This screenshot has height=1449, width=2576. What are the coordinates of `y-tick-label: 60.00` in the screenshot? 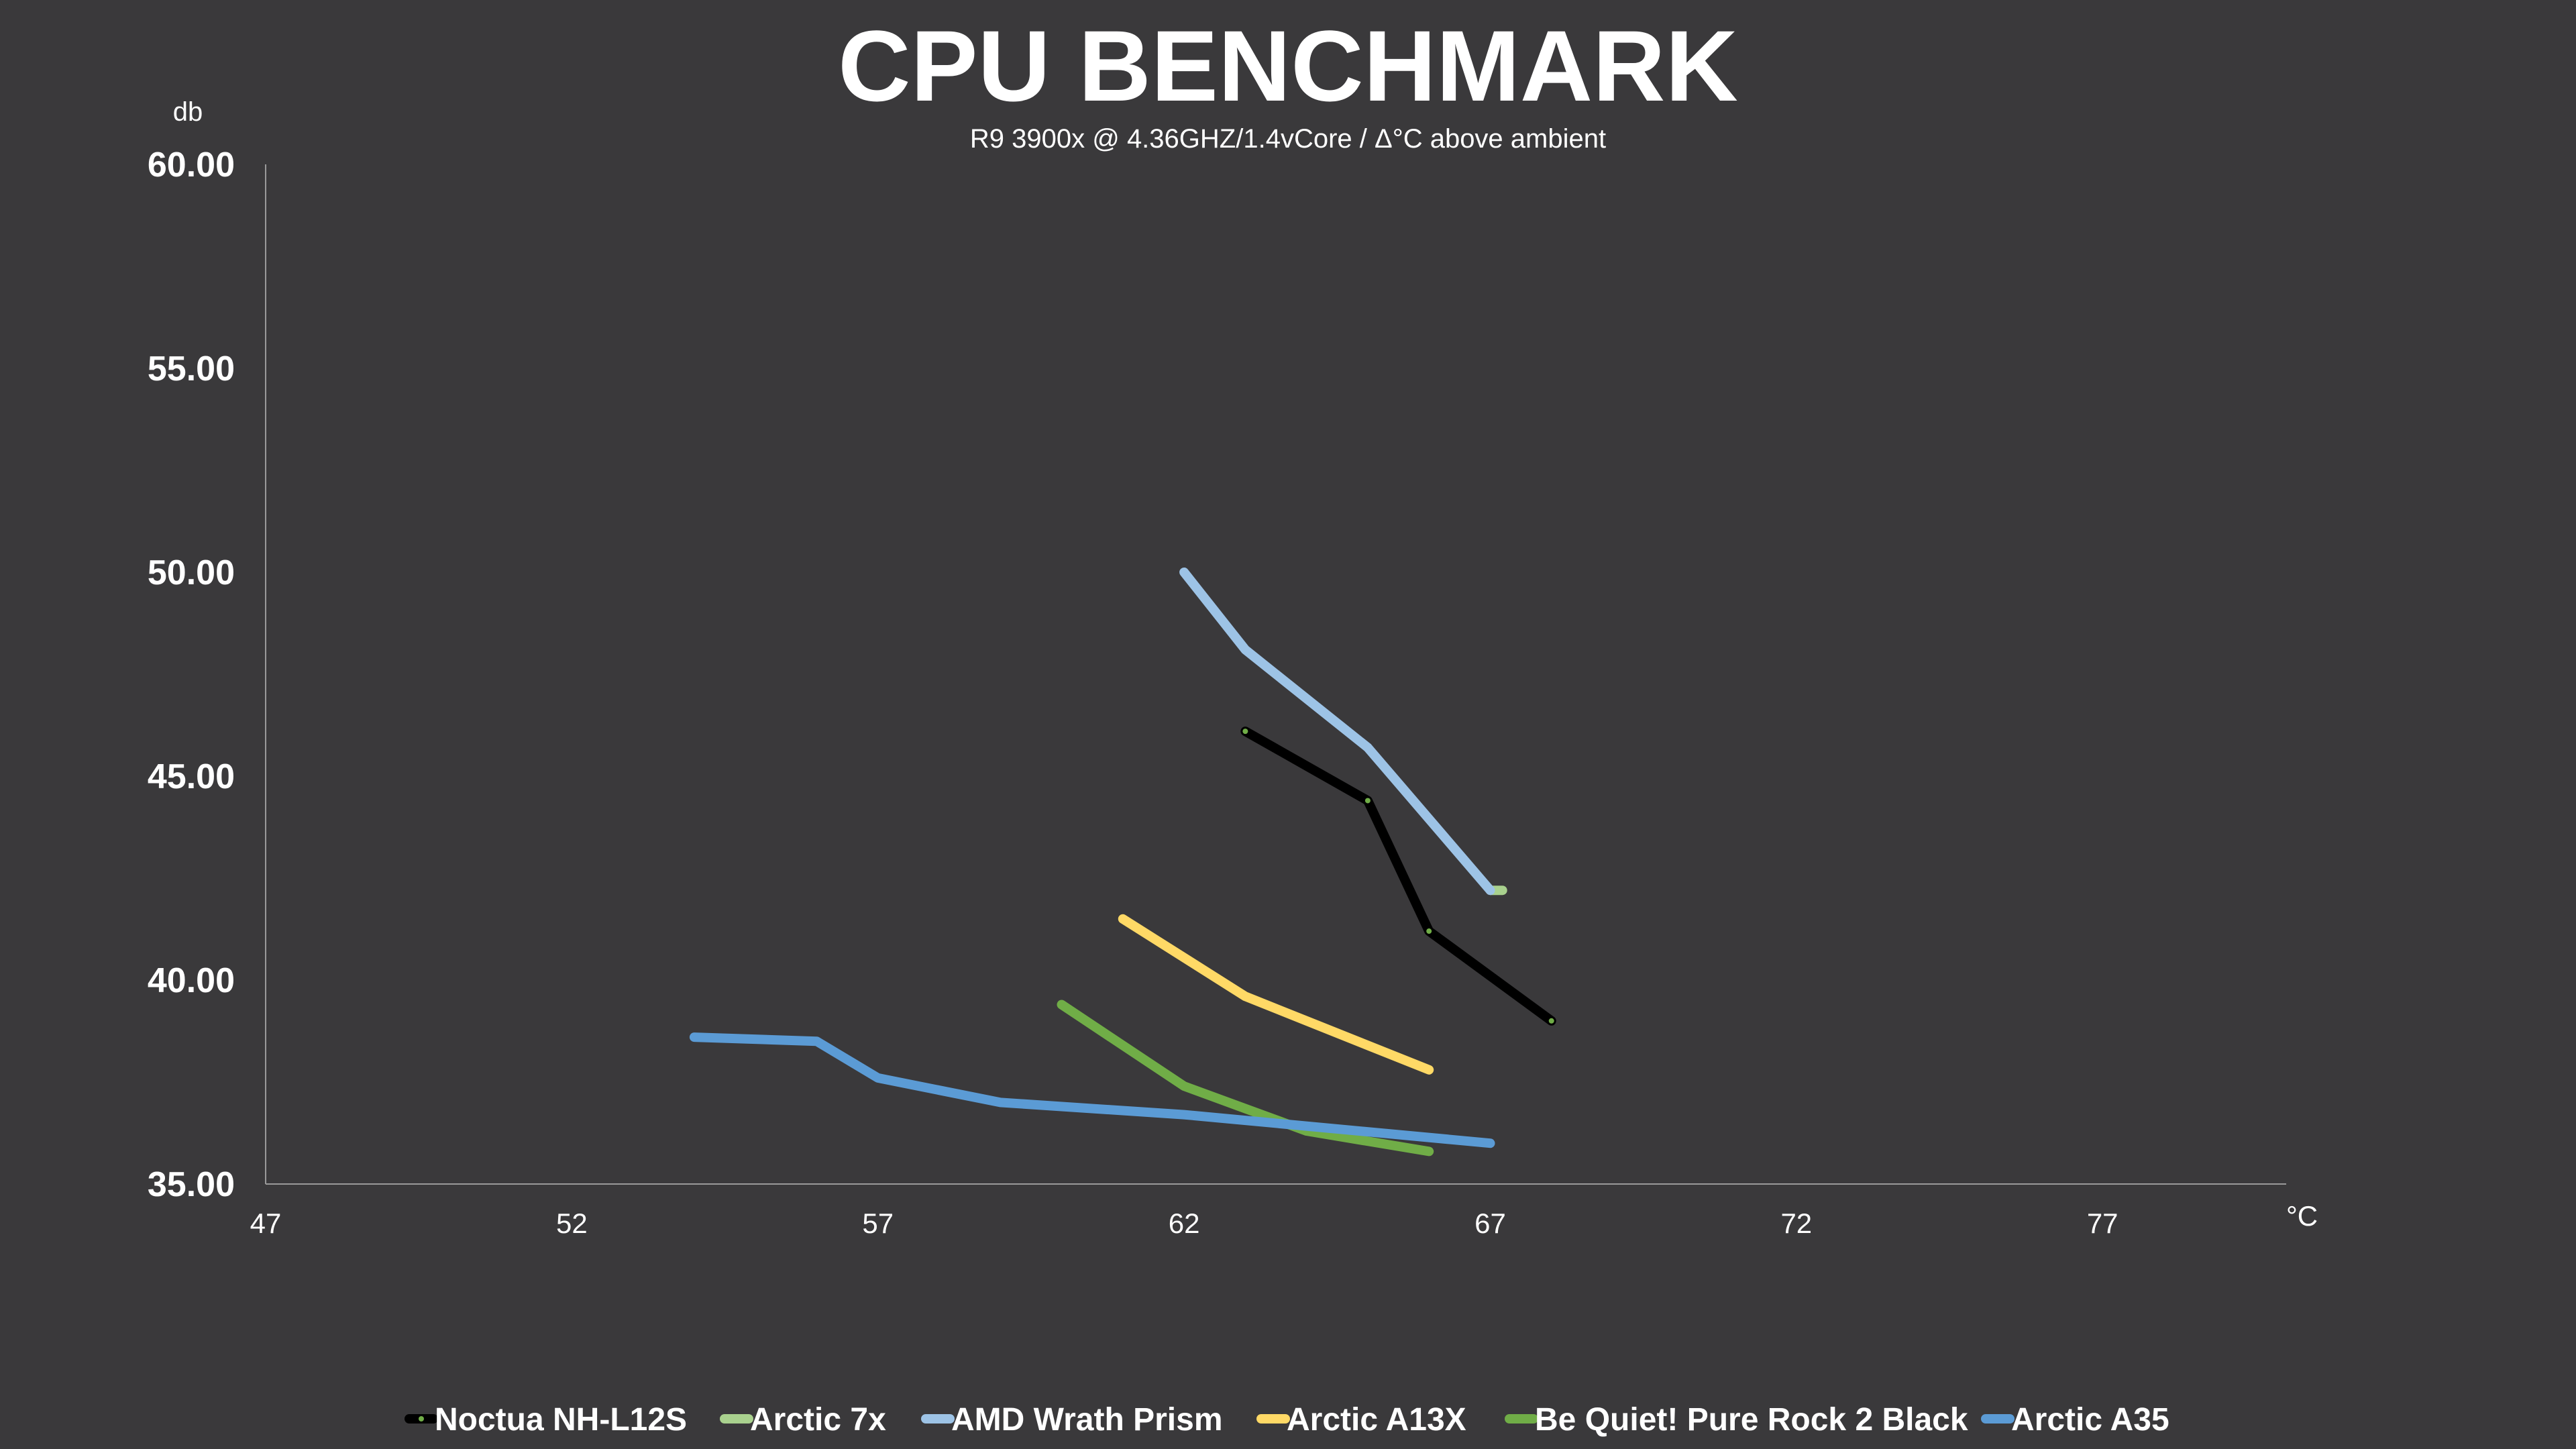 It's located at (191, 165).